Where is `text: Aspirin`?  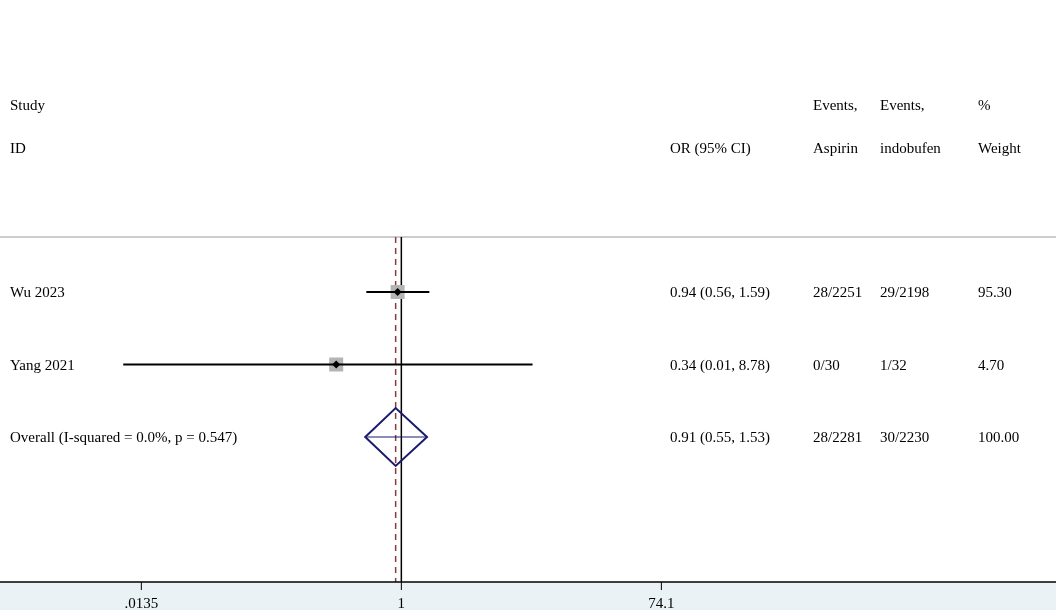 text: Aspirin is located at coordinates (836, 148).